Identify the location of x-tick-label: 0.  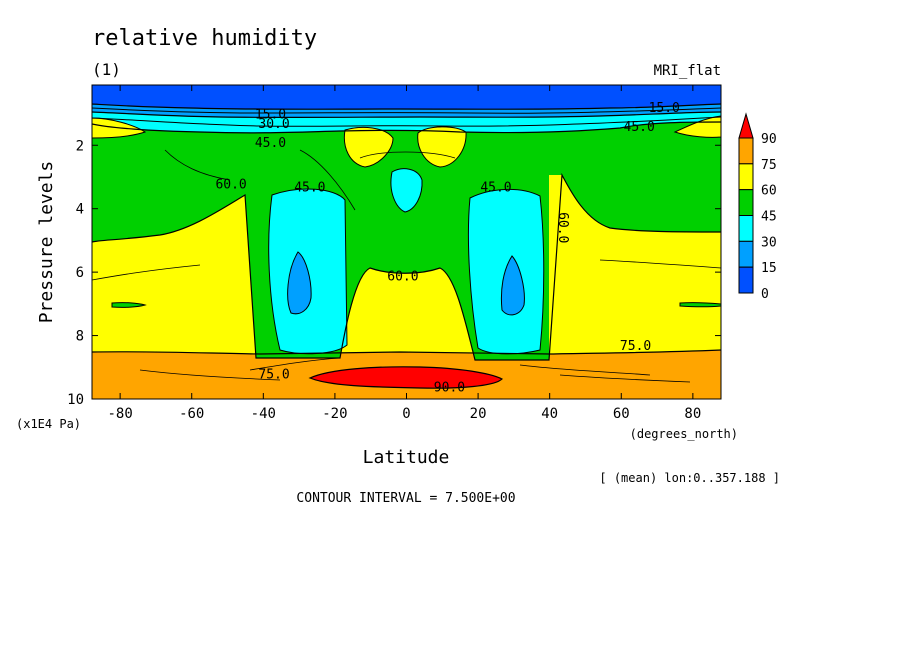
(406, 414).